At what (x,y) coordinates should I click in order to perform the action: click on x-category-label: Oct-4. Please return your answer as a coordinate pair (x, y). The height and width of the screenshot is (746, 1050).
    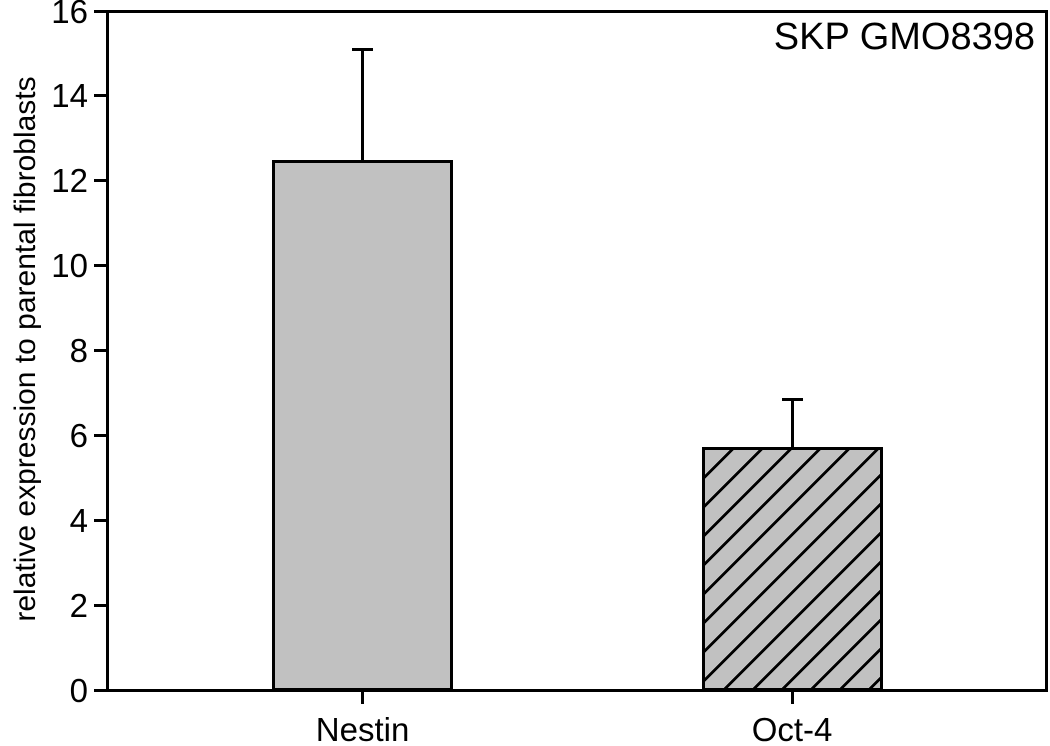
    Looking at the image, I should click on (792, 728).